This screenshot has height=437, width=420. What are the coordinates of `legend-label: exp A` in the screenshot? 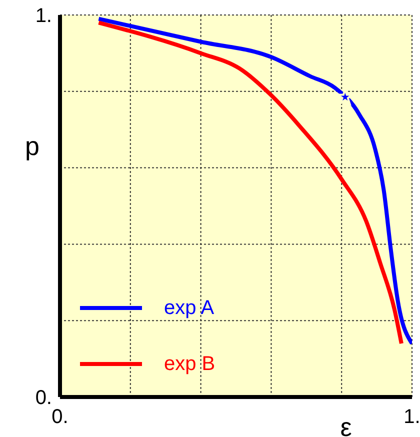 It's located at (189, 308).